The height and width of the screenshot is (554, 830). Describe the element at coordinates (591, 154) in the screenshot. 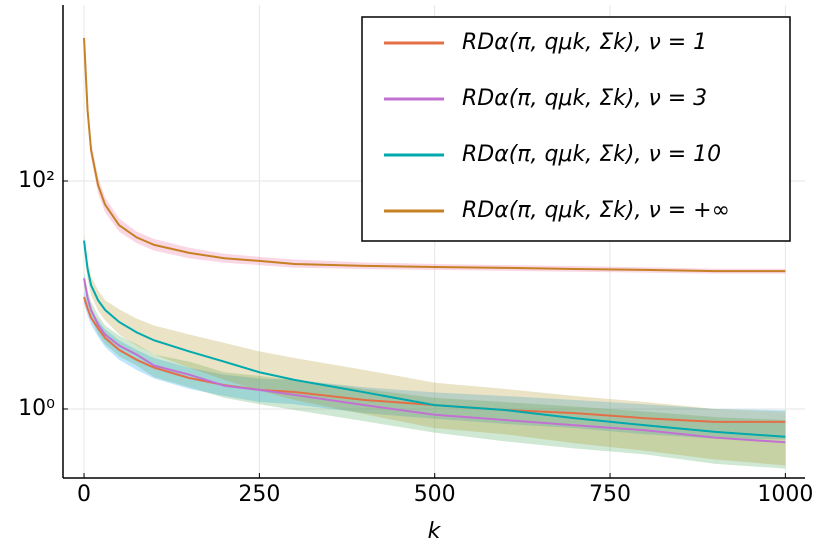

I see `legend-label: RDα(π, qμk, Σk), ν = 10` at that location.